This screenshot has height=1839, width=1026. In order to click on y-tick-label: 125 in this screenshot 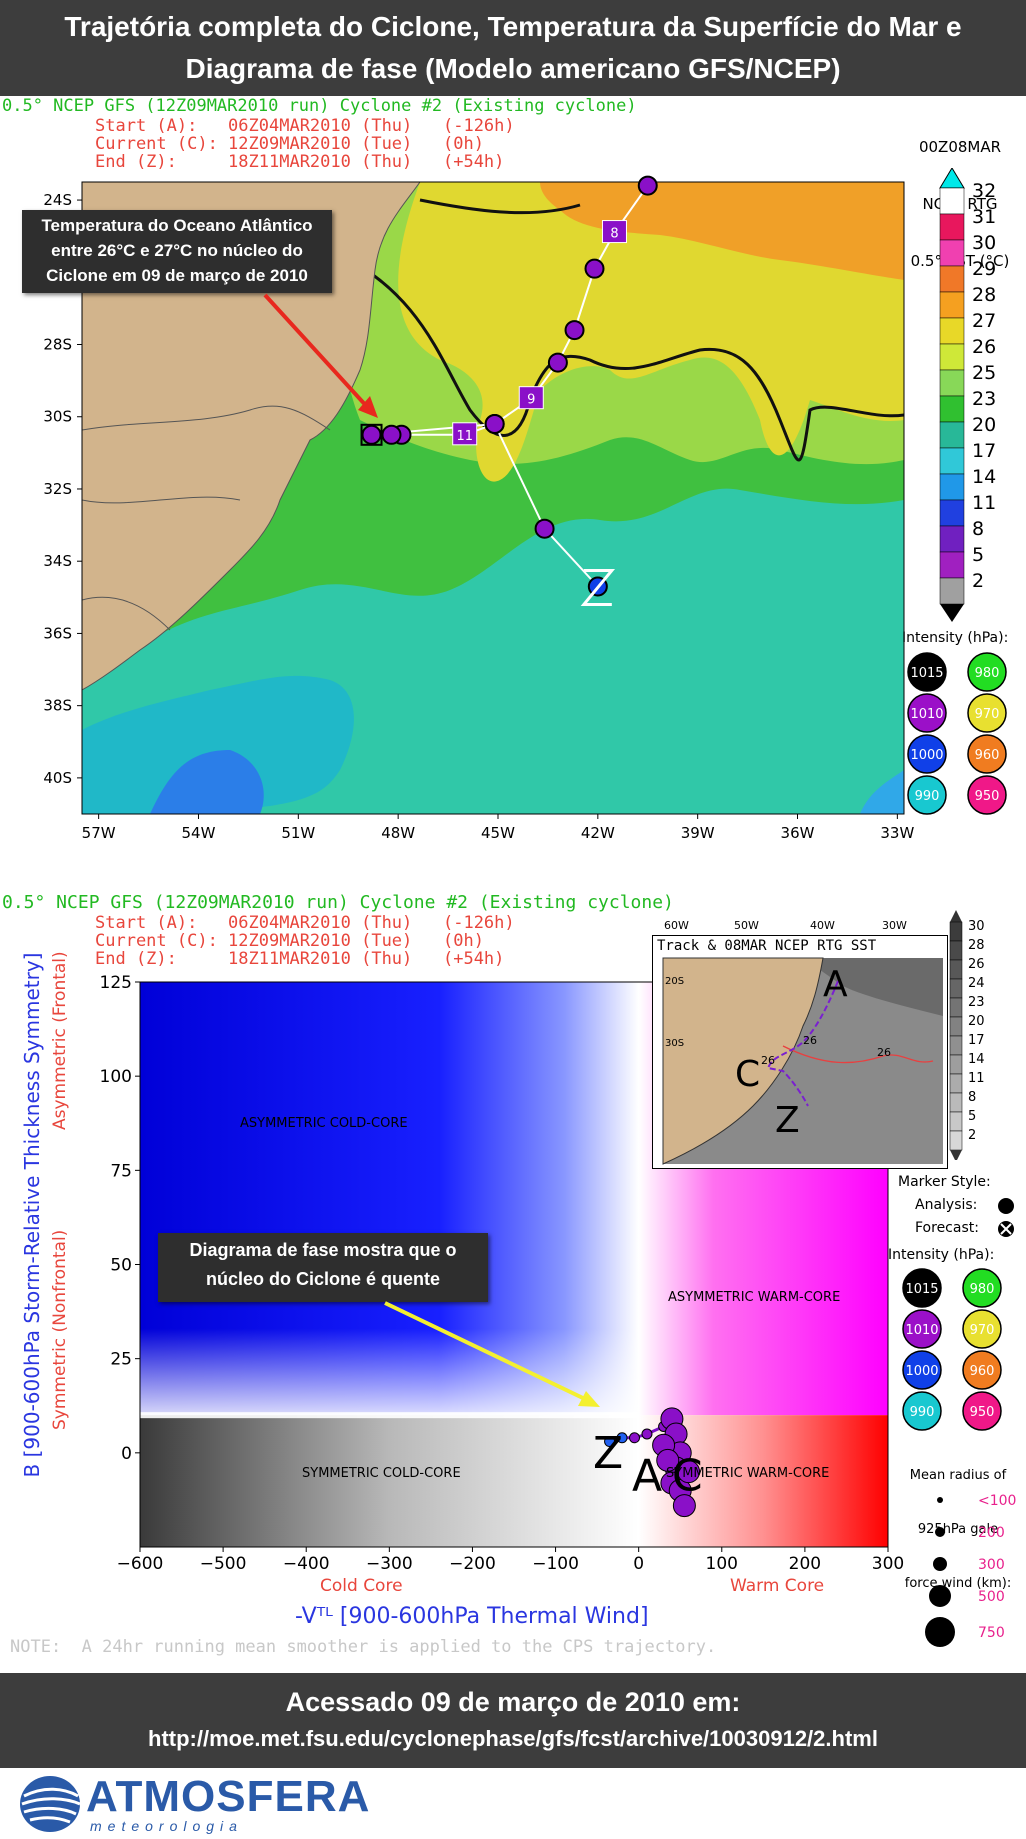, I will do `click(116, 983)`.